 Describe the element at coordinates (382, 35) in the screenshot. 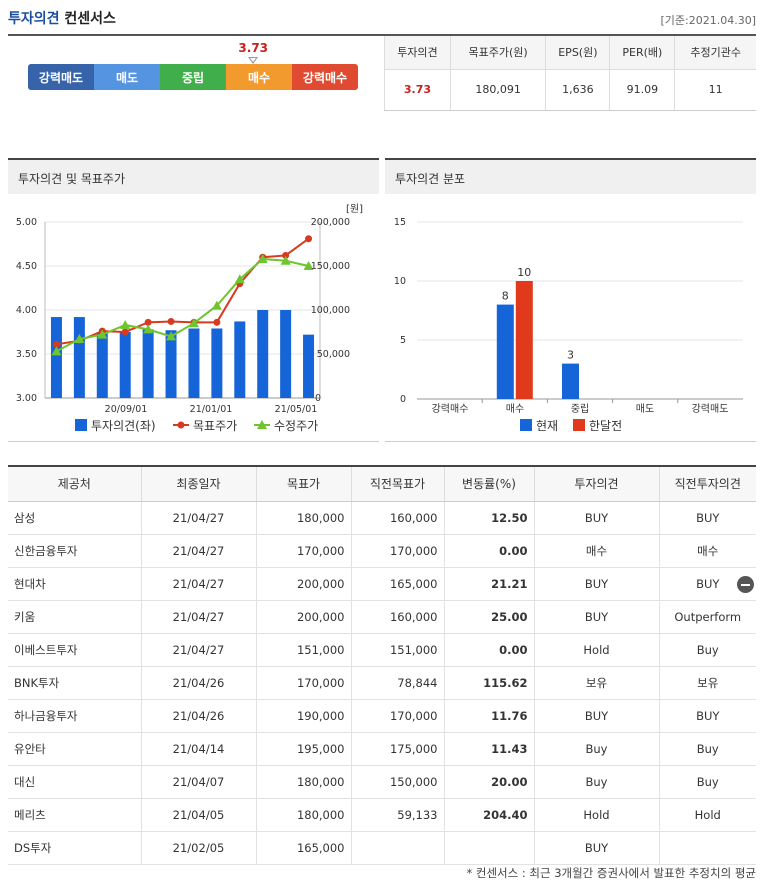

I see `top-divider` at that location.